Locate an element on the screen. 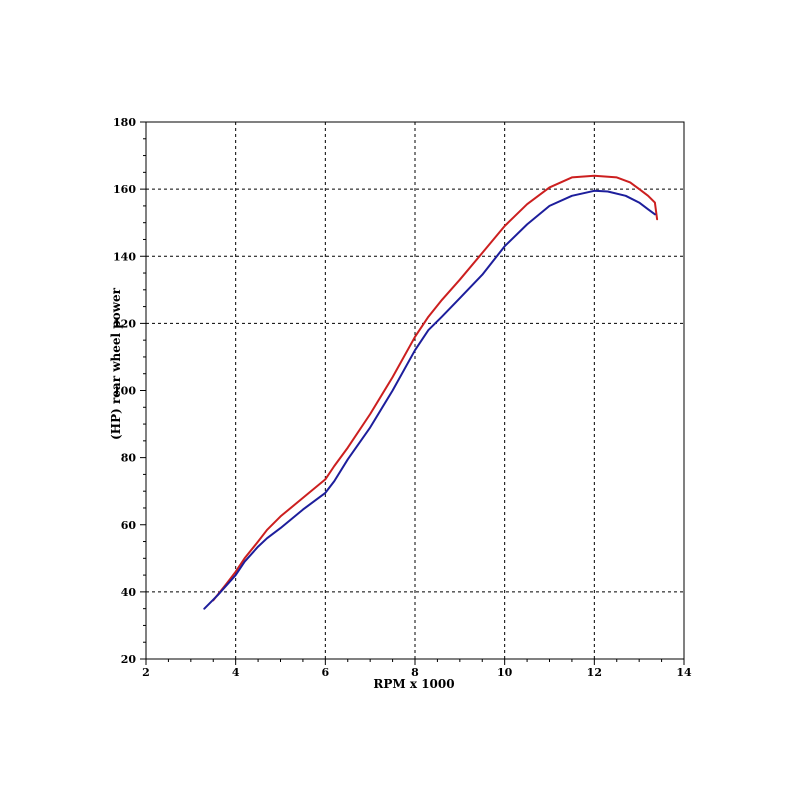 The width and height of the screenshot is (800, 805). x-tick-label: 10 is located at coordinates (505, 672).